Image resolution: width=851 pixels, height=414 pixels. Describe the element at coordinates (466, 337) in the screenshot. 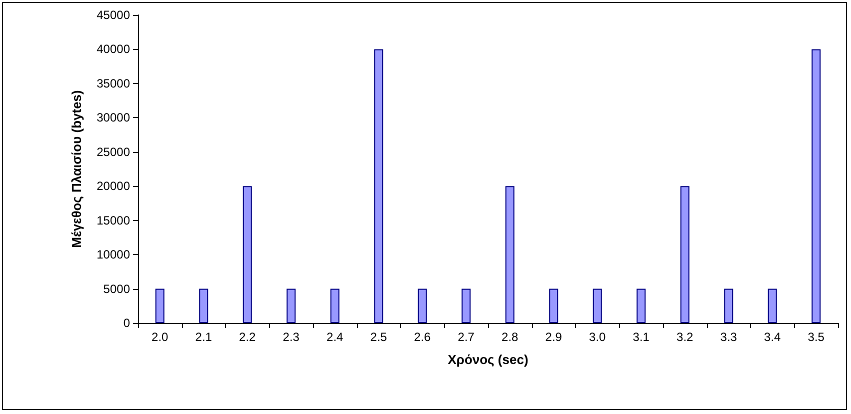

I see `x-tick-label: 2.7` at that location.